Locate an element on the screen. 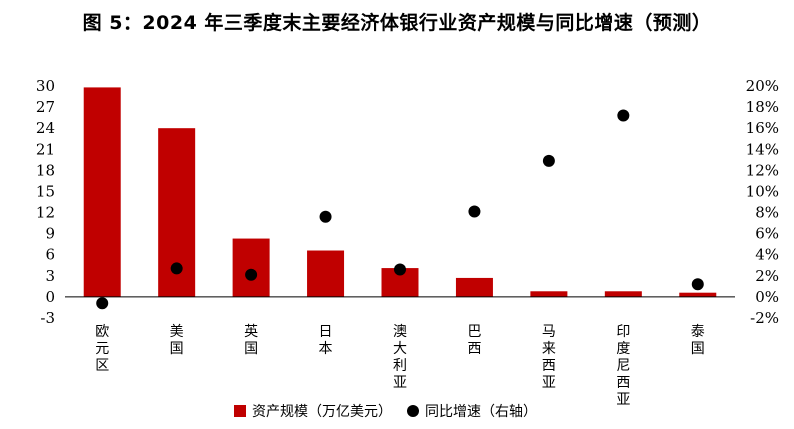 The height and width of the screenshot is (429, 794). left-tick-label: 6 is located at coordinates (50, 255).